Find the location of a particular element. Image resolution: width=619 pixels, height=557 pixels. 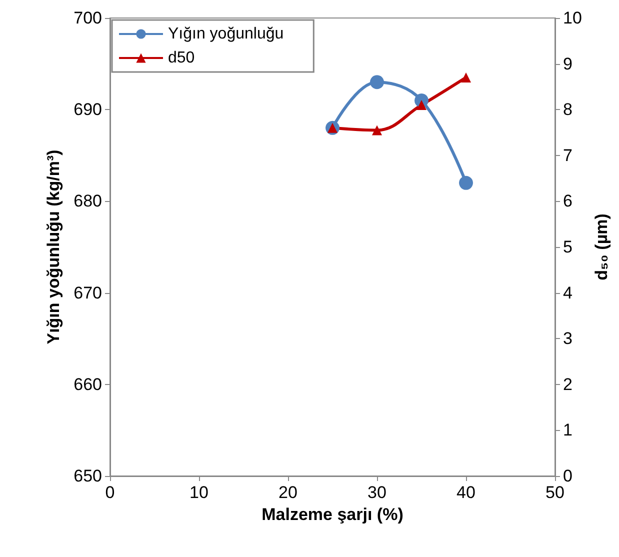

y2-tick-label: 9 is located at coordinates (567, 64).